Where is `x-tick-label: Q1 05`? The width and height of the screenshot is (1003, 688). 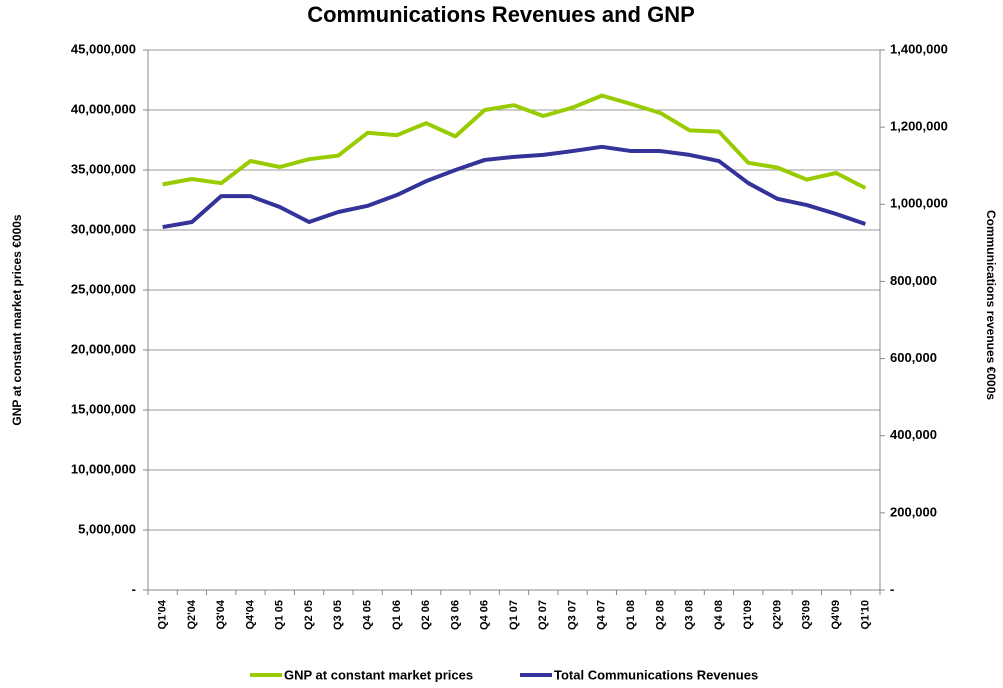
x-tick-label: Q1 05 is located at coordinates (280, 615).